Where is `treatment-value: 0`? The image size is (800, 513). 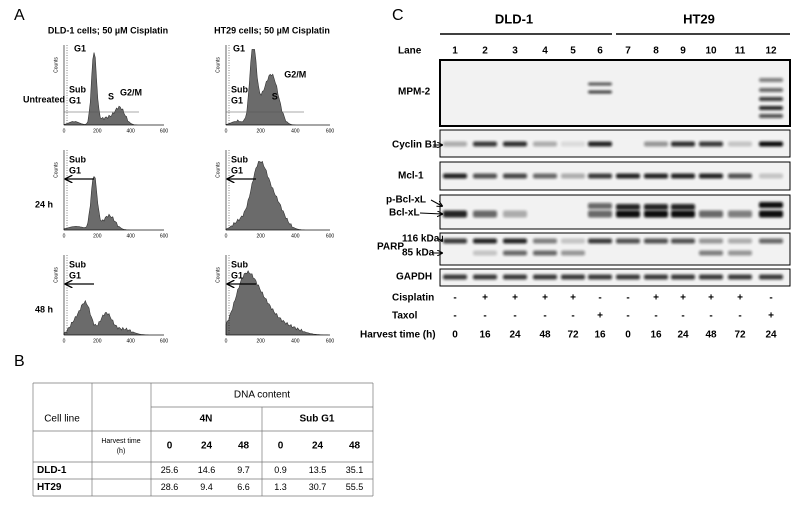 treatment-value: 0 is located at coordinates (455, 335).